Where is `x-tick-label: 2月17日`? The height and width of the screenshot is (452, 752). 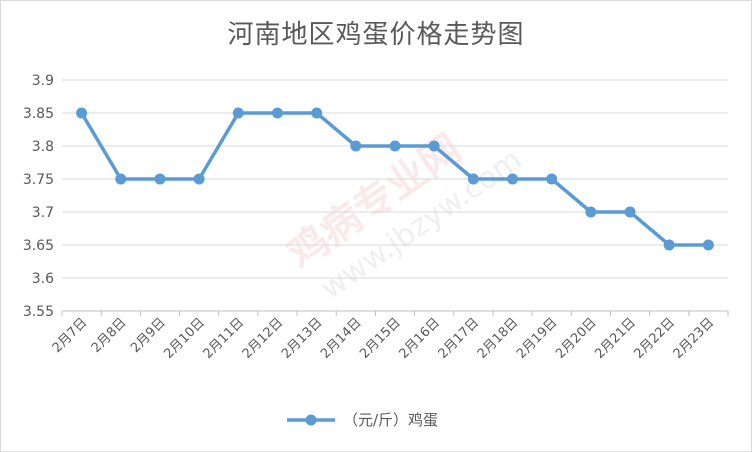
x-tick-label: 2月17日 is located at coordinates (459, 338).